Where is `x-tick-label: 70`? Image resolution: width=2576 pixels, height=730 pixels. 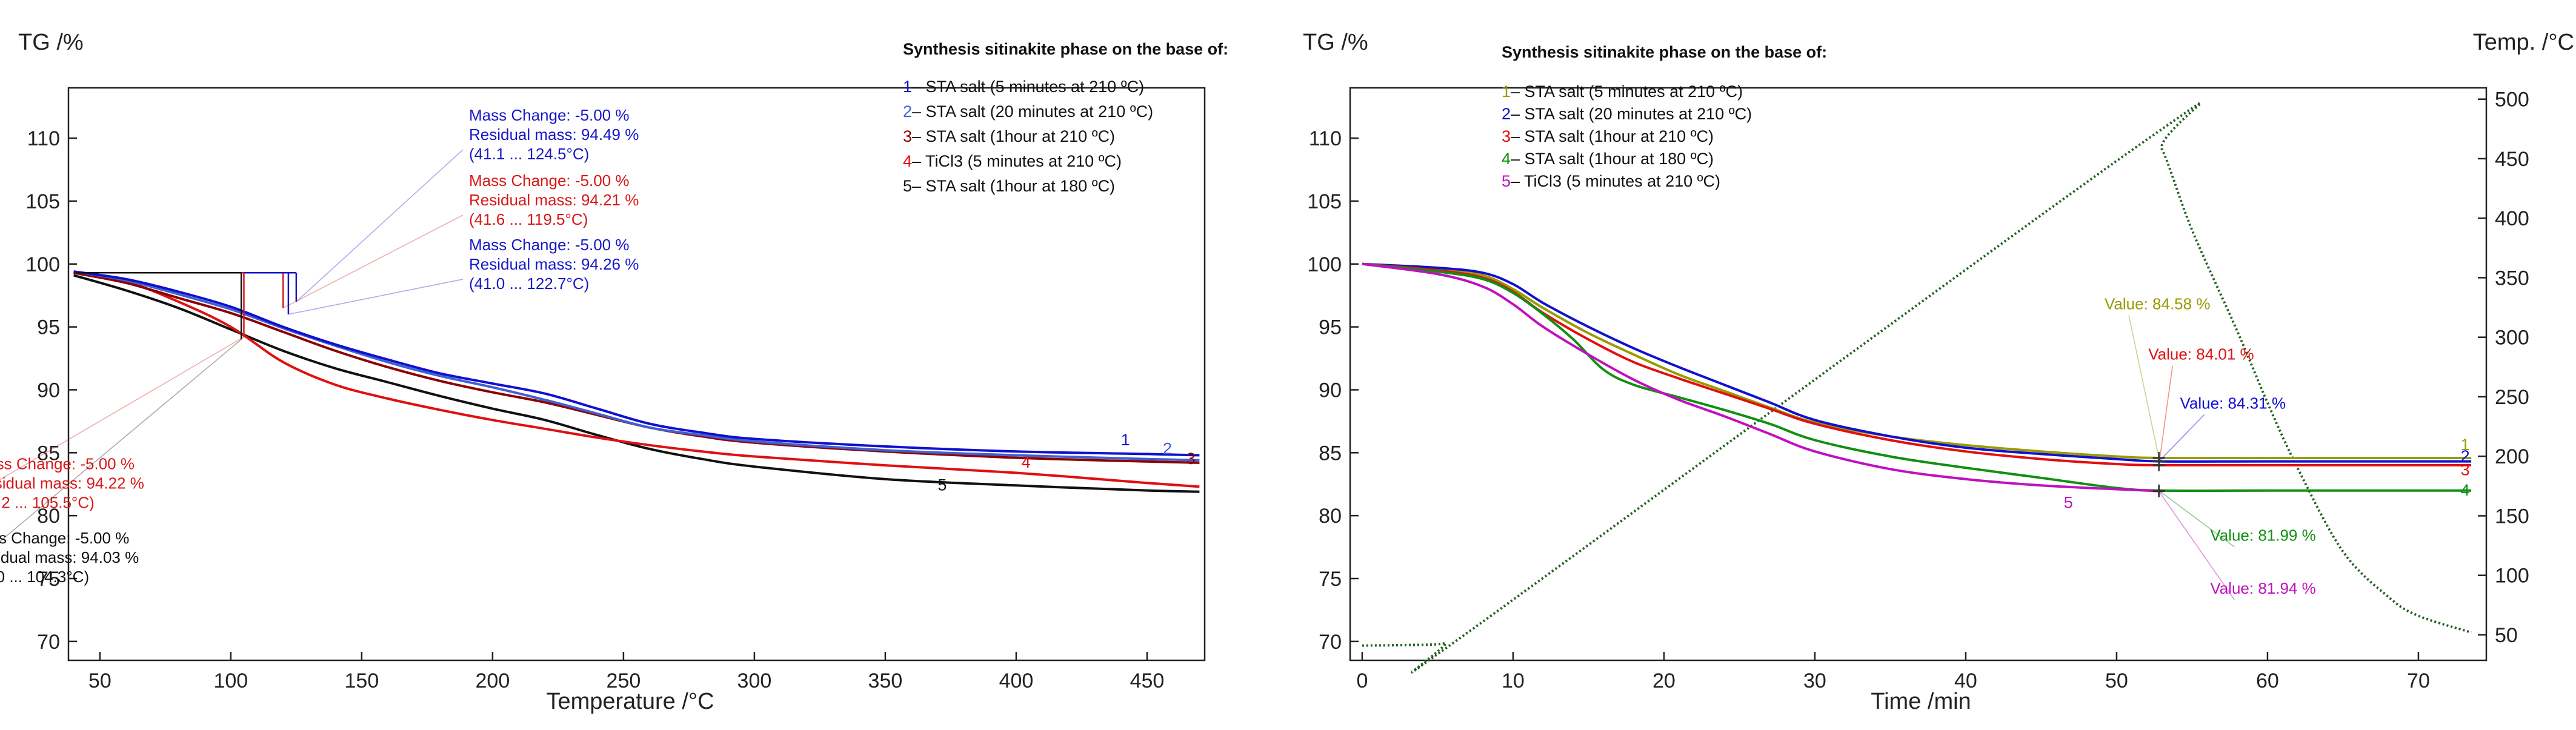 x-tick-label: 70 is located at coordinates (2418, 680).